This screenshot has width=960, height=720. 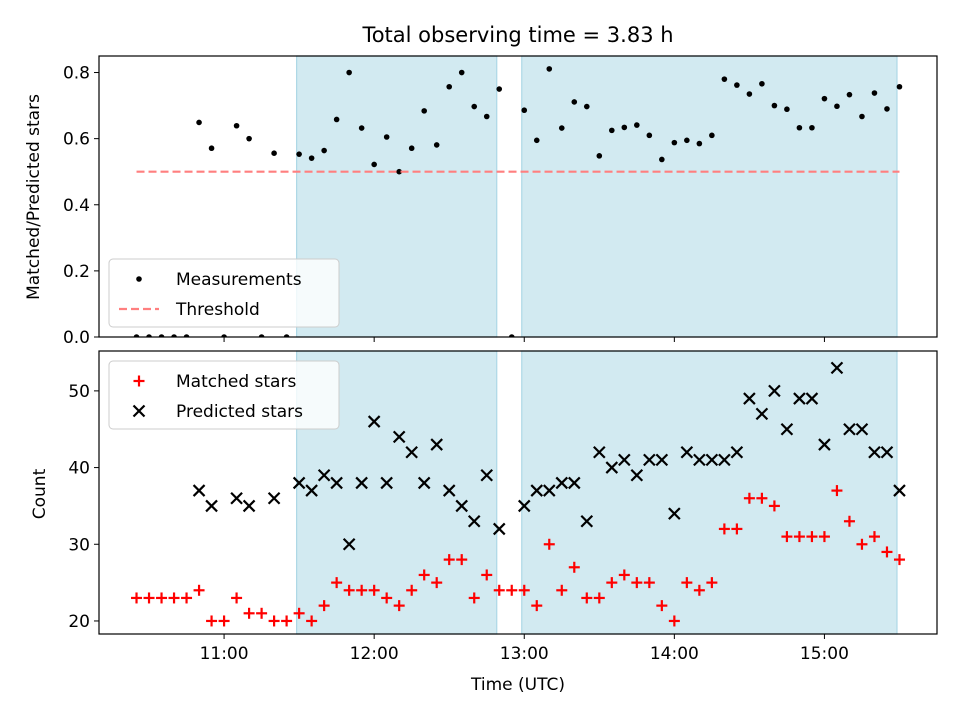 What do you see at coordinates (374, 654) in the screenshot?
I see `x-tick-label: 12:00` at bounding box center [374, 654].